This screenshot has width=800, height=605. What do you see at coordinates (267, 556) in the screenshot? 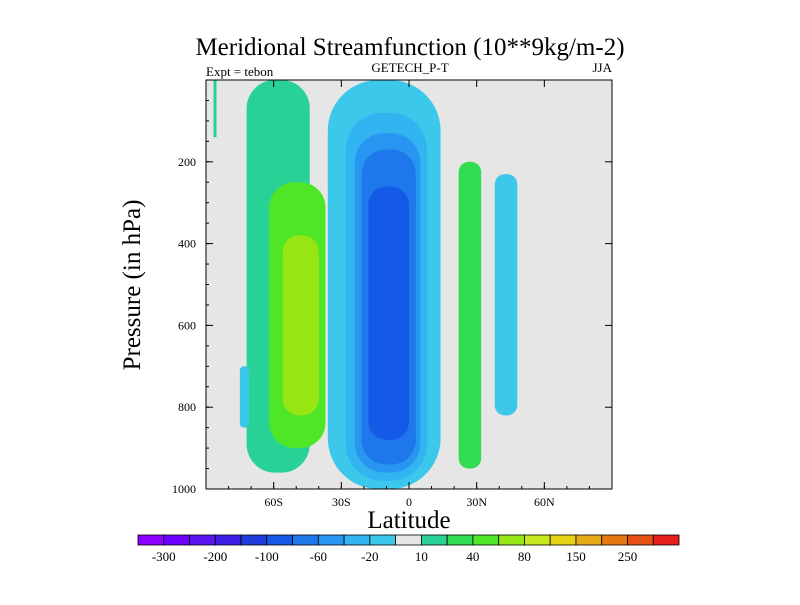
I see `colorbar-label: -100` at bounding box center [267, 556].